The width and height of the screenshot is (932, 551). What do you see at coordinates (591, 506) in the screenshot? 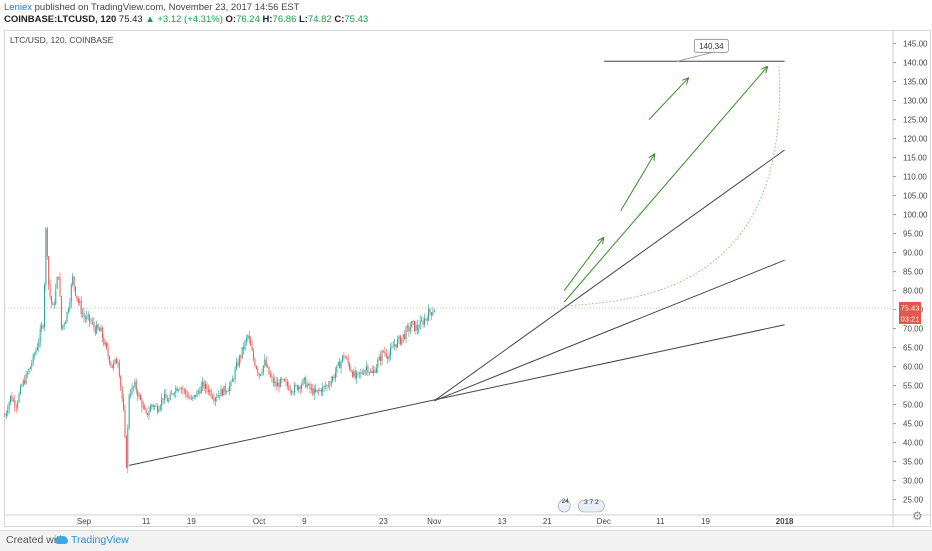
I see `event-group-icon` at bounding box center [591, 506].